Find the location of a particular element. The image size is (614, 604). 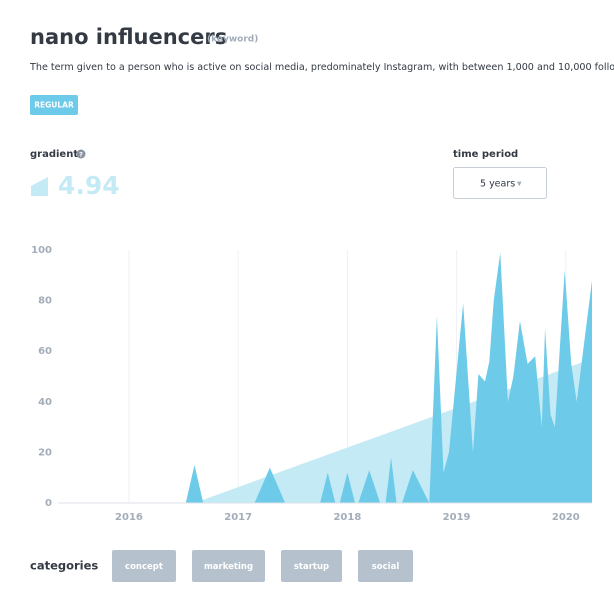

help-mark: ? is located at coordinates (81, 155).